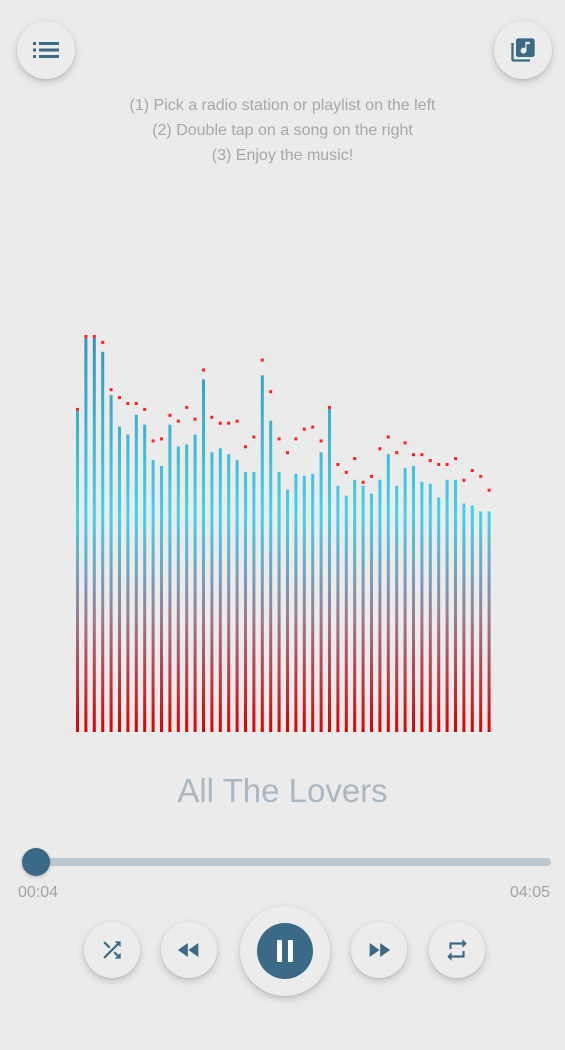  I want to click on progress-thumb, so click(36, 862).